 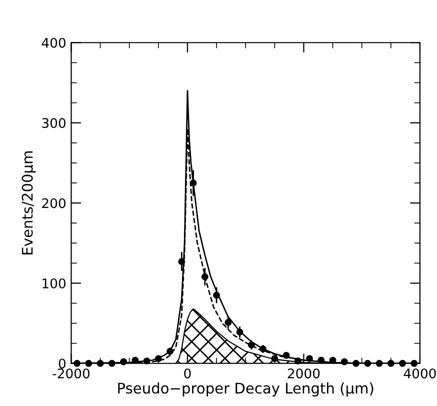 I want to click on x-axis-title: Pseudo−proper Decay Length (μm), so click(x=246, y=389).